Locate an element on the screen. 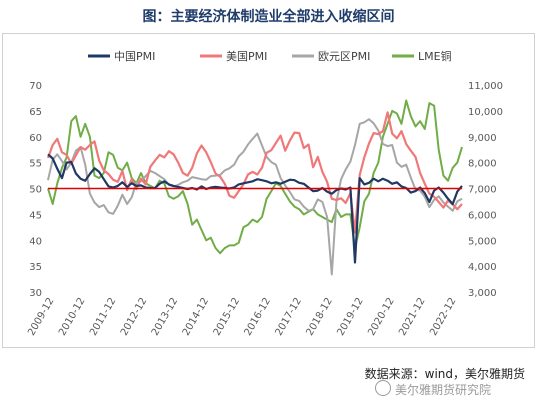 Image resolution: width=537 pixels, height=412 pixels. legend-label: 美国PMI is located at coordinates (246, 56).